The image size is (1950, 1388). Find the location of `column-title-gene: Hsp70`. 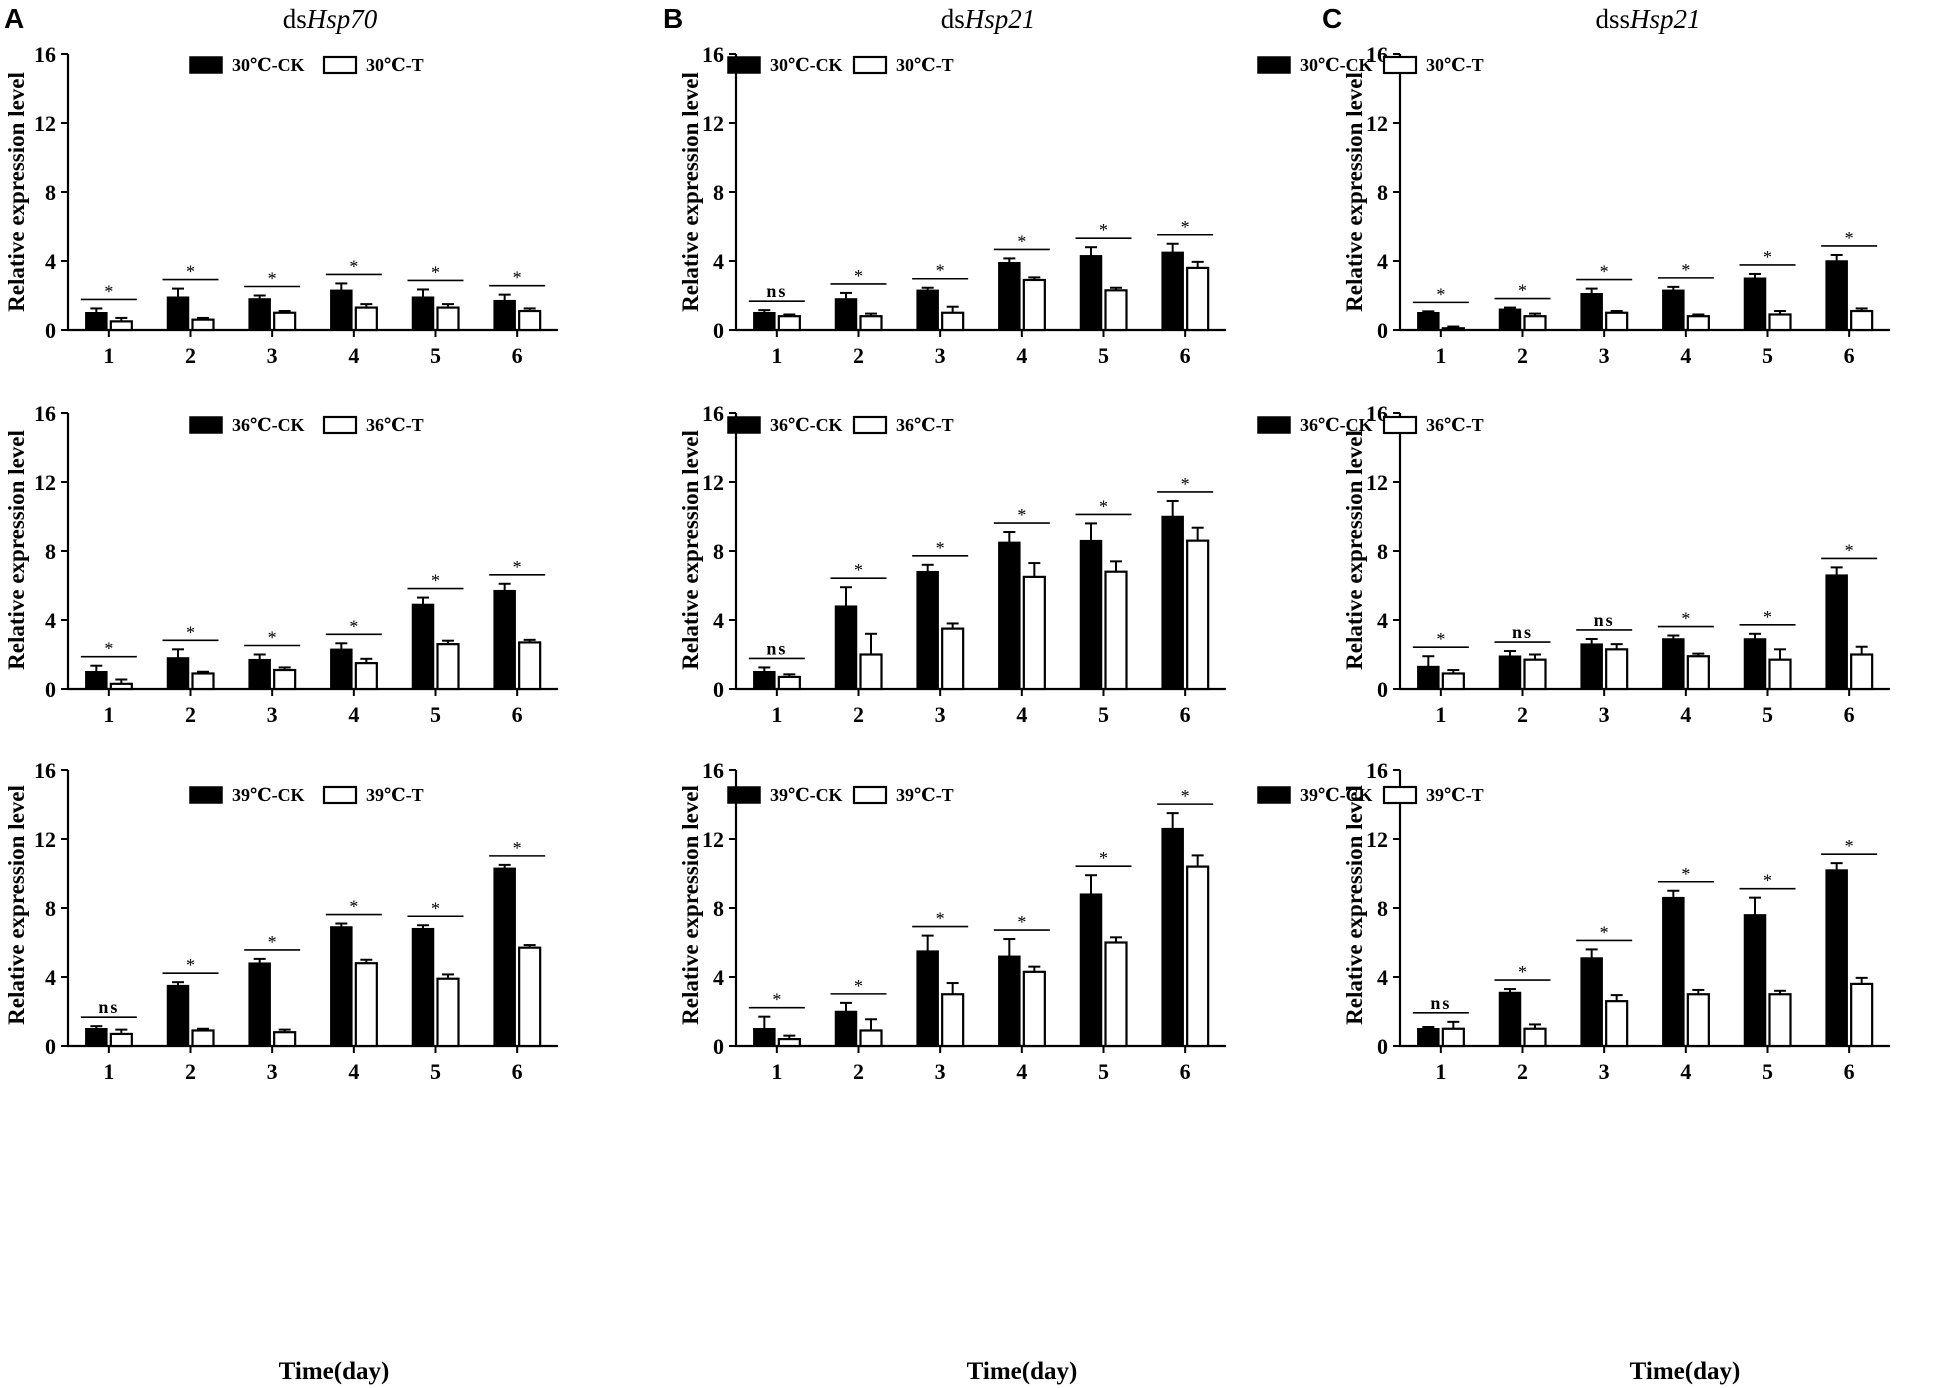

column-title-gene: Hsp70 is located at coordinates (342, 19).